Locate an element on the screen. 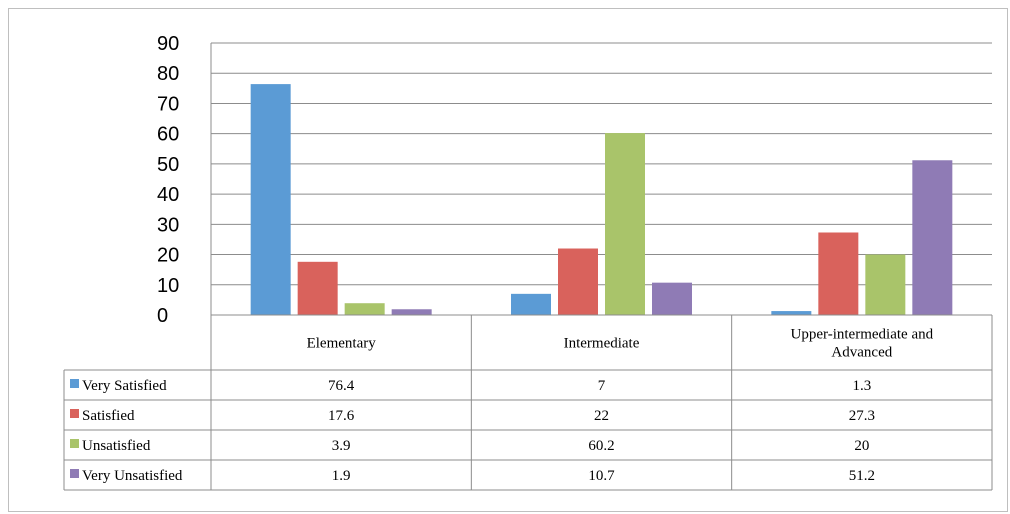  series-name: Unsatisfied is located at coordinates (116, 446).